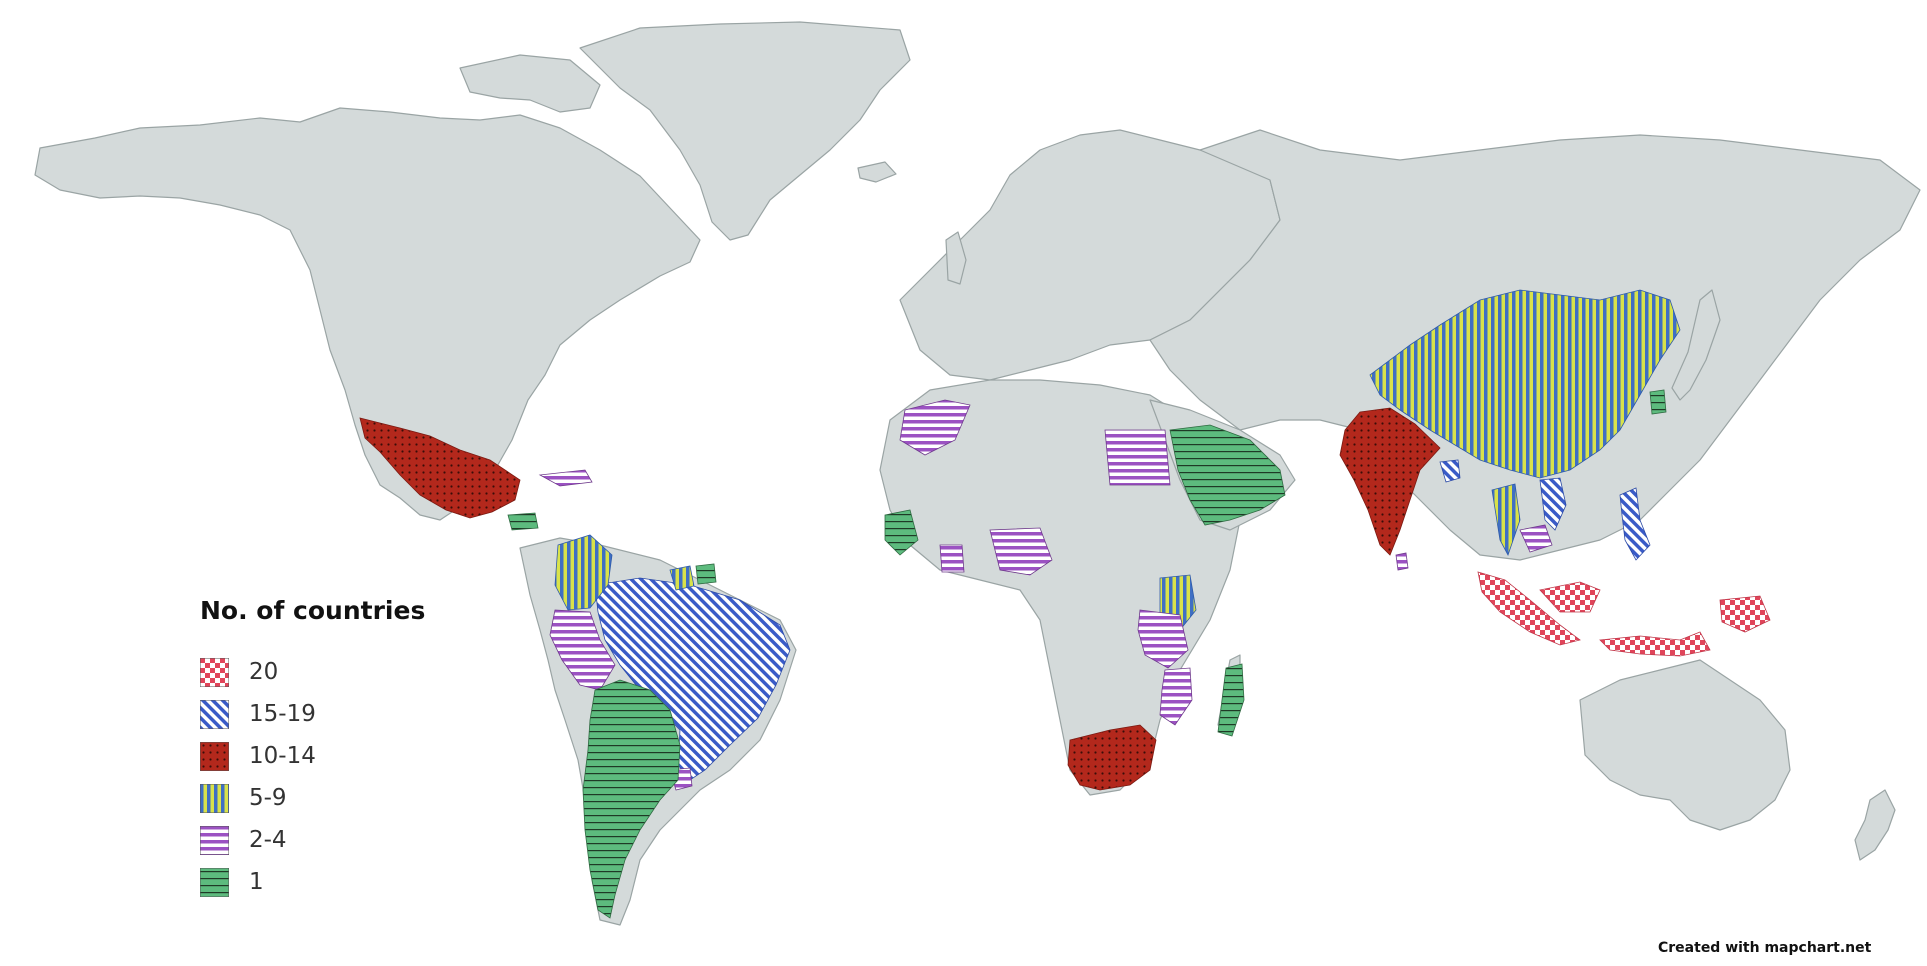 This screenshot has width=1927, height=966. I want to click on region-south-africa, so click(1112, 757).